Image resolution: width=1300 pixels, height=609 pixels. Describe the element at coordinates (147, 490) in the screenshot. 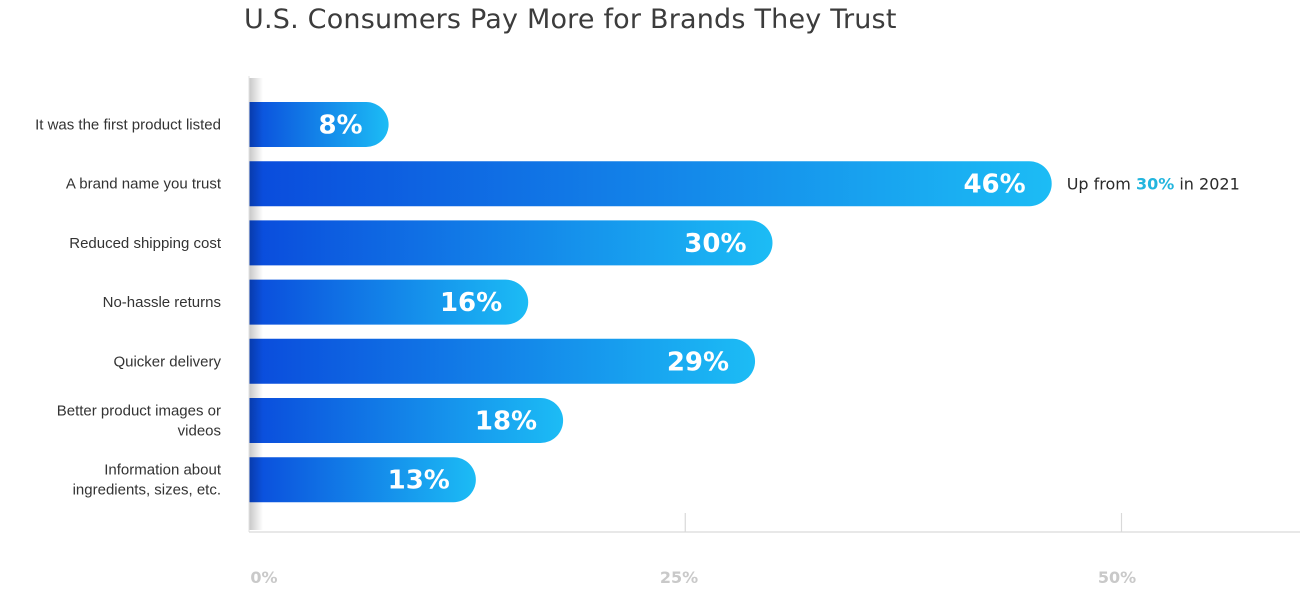

I see `category-label: ingredients, sizes, etc.` at that location.